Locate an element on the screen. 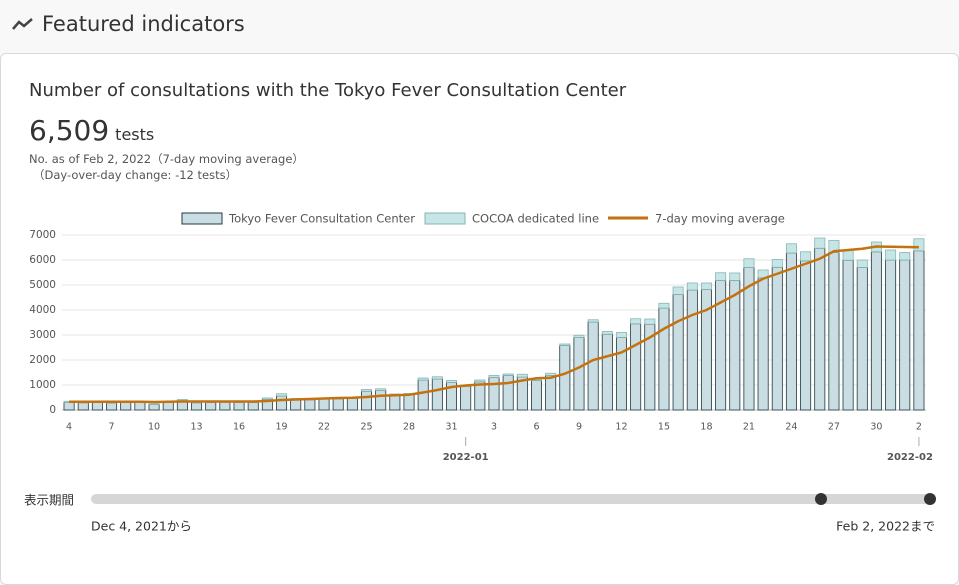 Image resolution: width=959 pixels, height=585 pixels. x-tick-label: 21 is located at coordinates (749, 427).